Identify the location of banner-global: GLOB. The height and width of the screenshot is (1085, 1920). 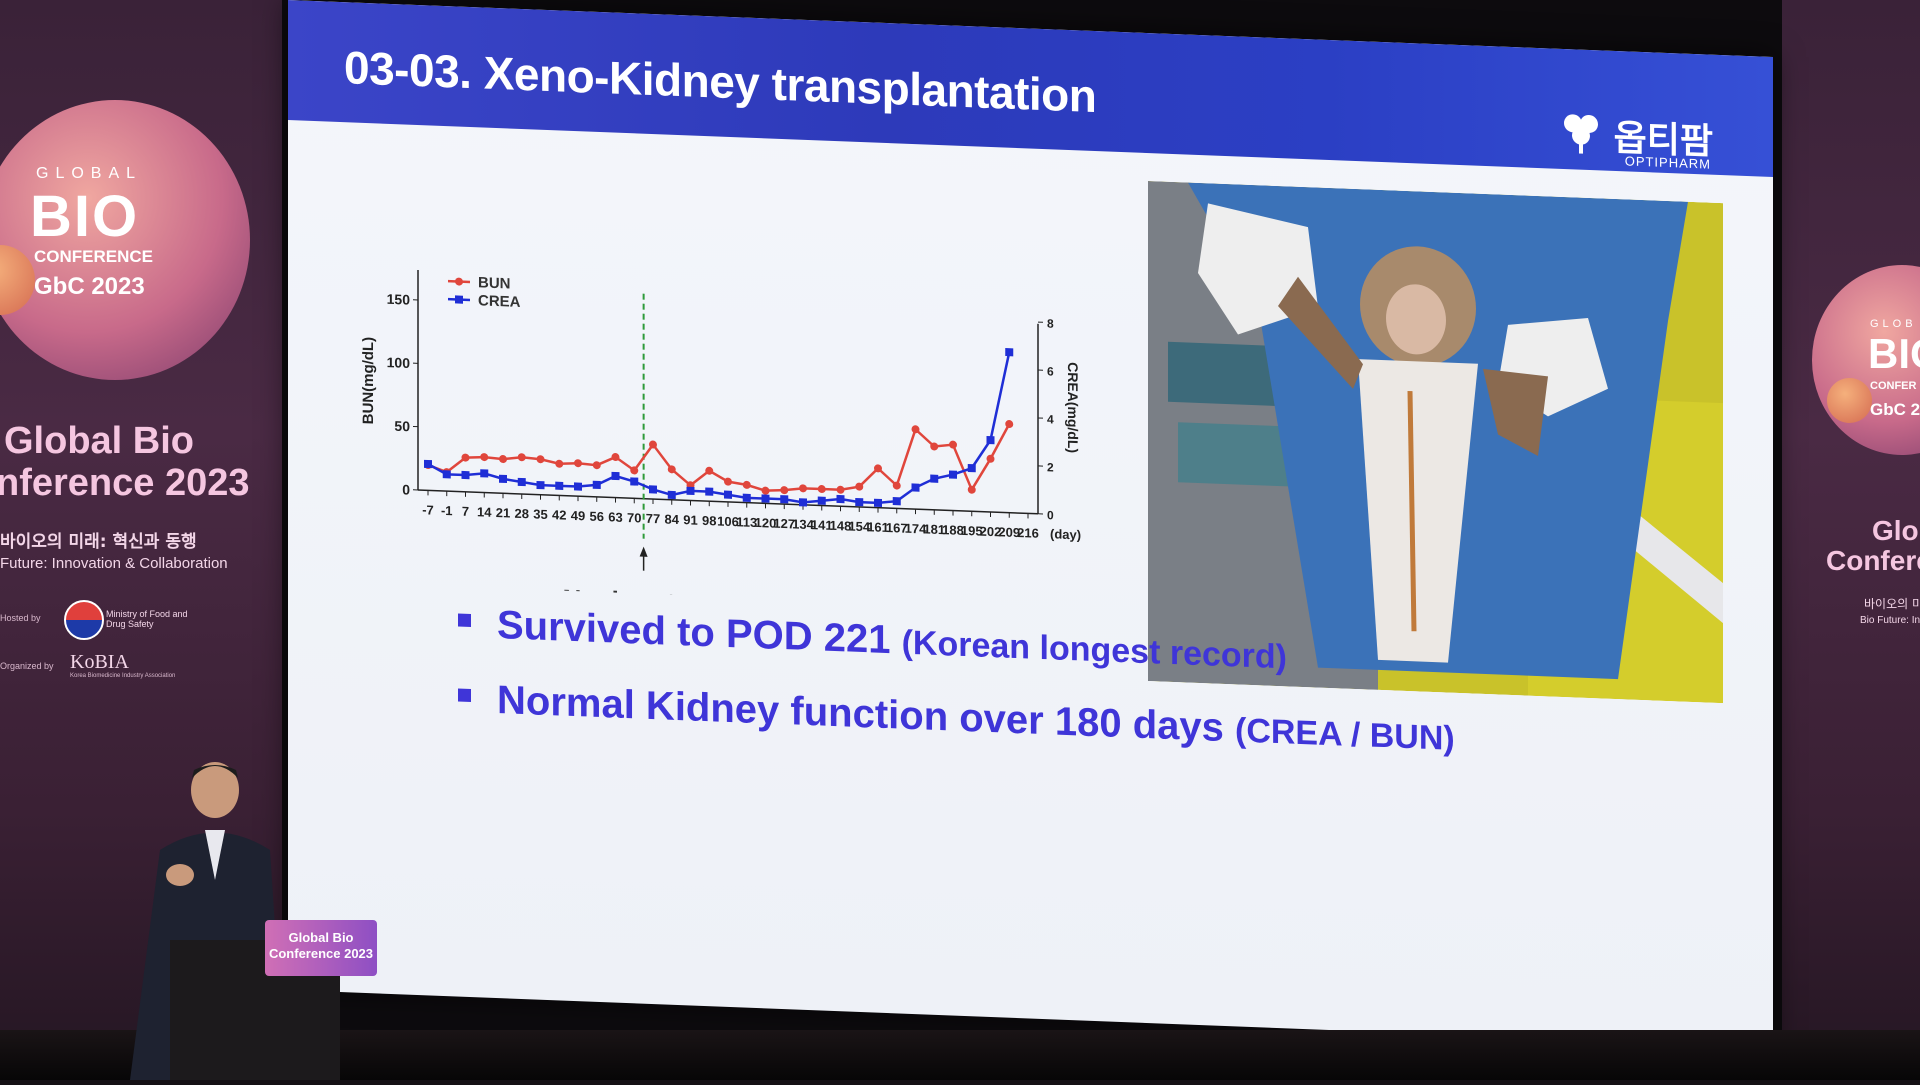
(1893, 324).